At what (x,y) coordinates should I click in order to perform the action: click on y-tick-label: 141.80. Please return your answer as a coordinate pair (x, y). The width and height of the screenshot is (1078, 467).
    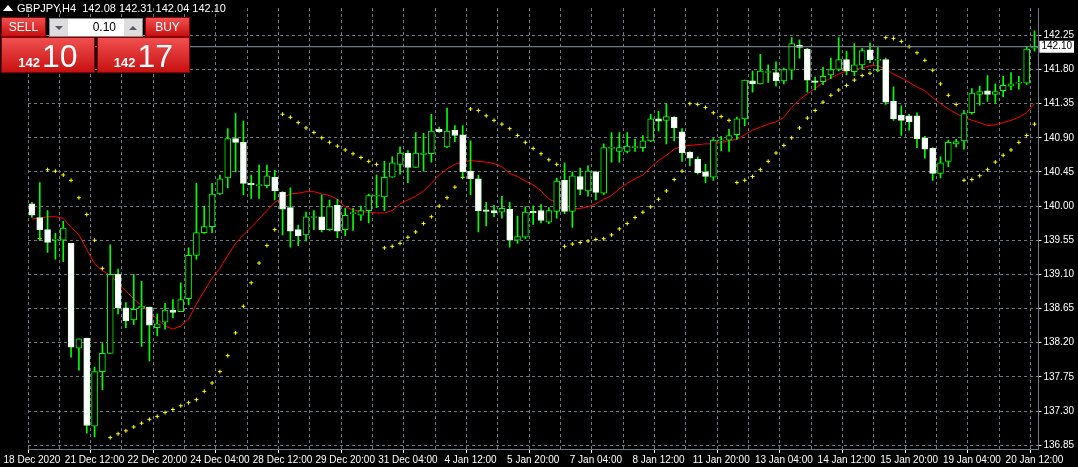
    Looking at the image, I should click on (1059, 69).